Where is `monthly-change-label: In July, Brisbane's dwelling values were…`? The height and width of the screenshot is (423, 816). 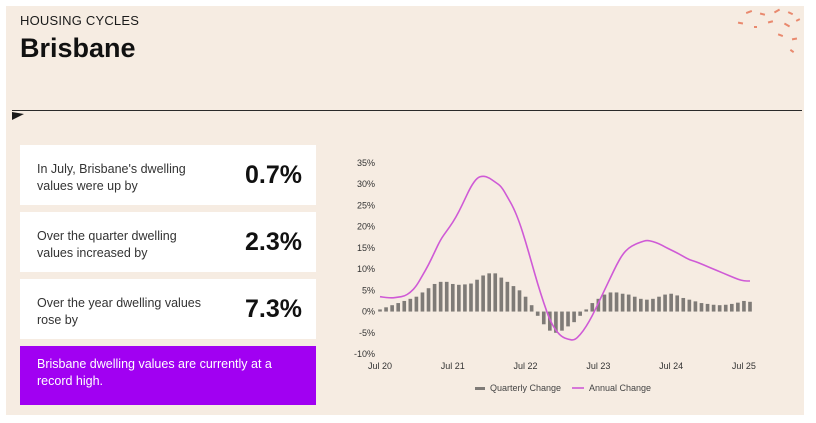 monthly-change-label: In July, Brisbane's dwelling values were… is located at coordinates (111, 177).